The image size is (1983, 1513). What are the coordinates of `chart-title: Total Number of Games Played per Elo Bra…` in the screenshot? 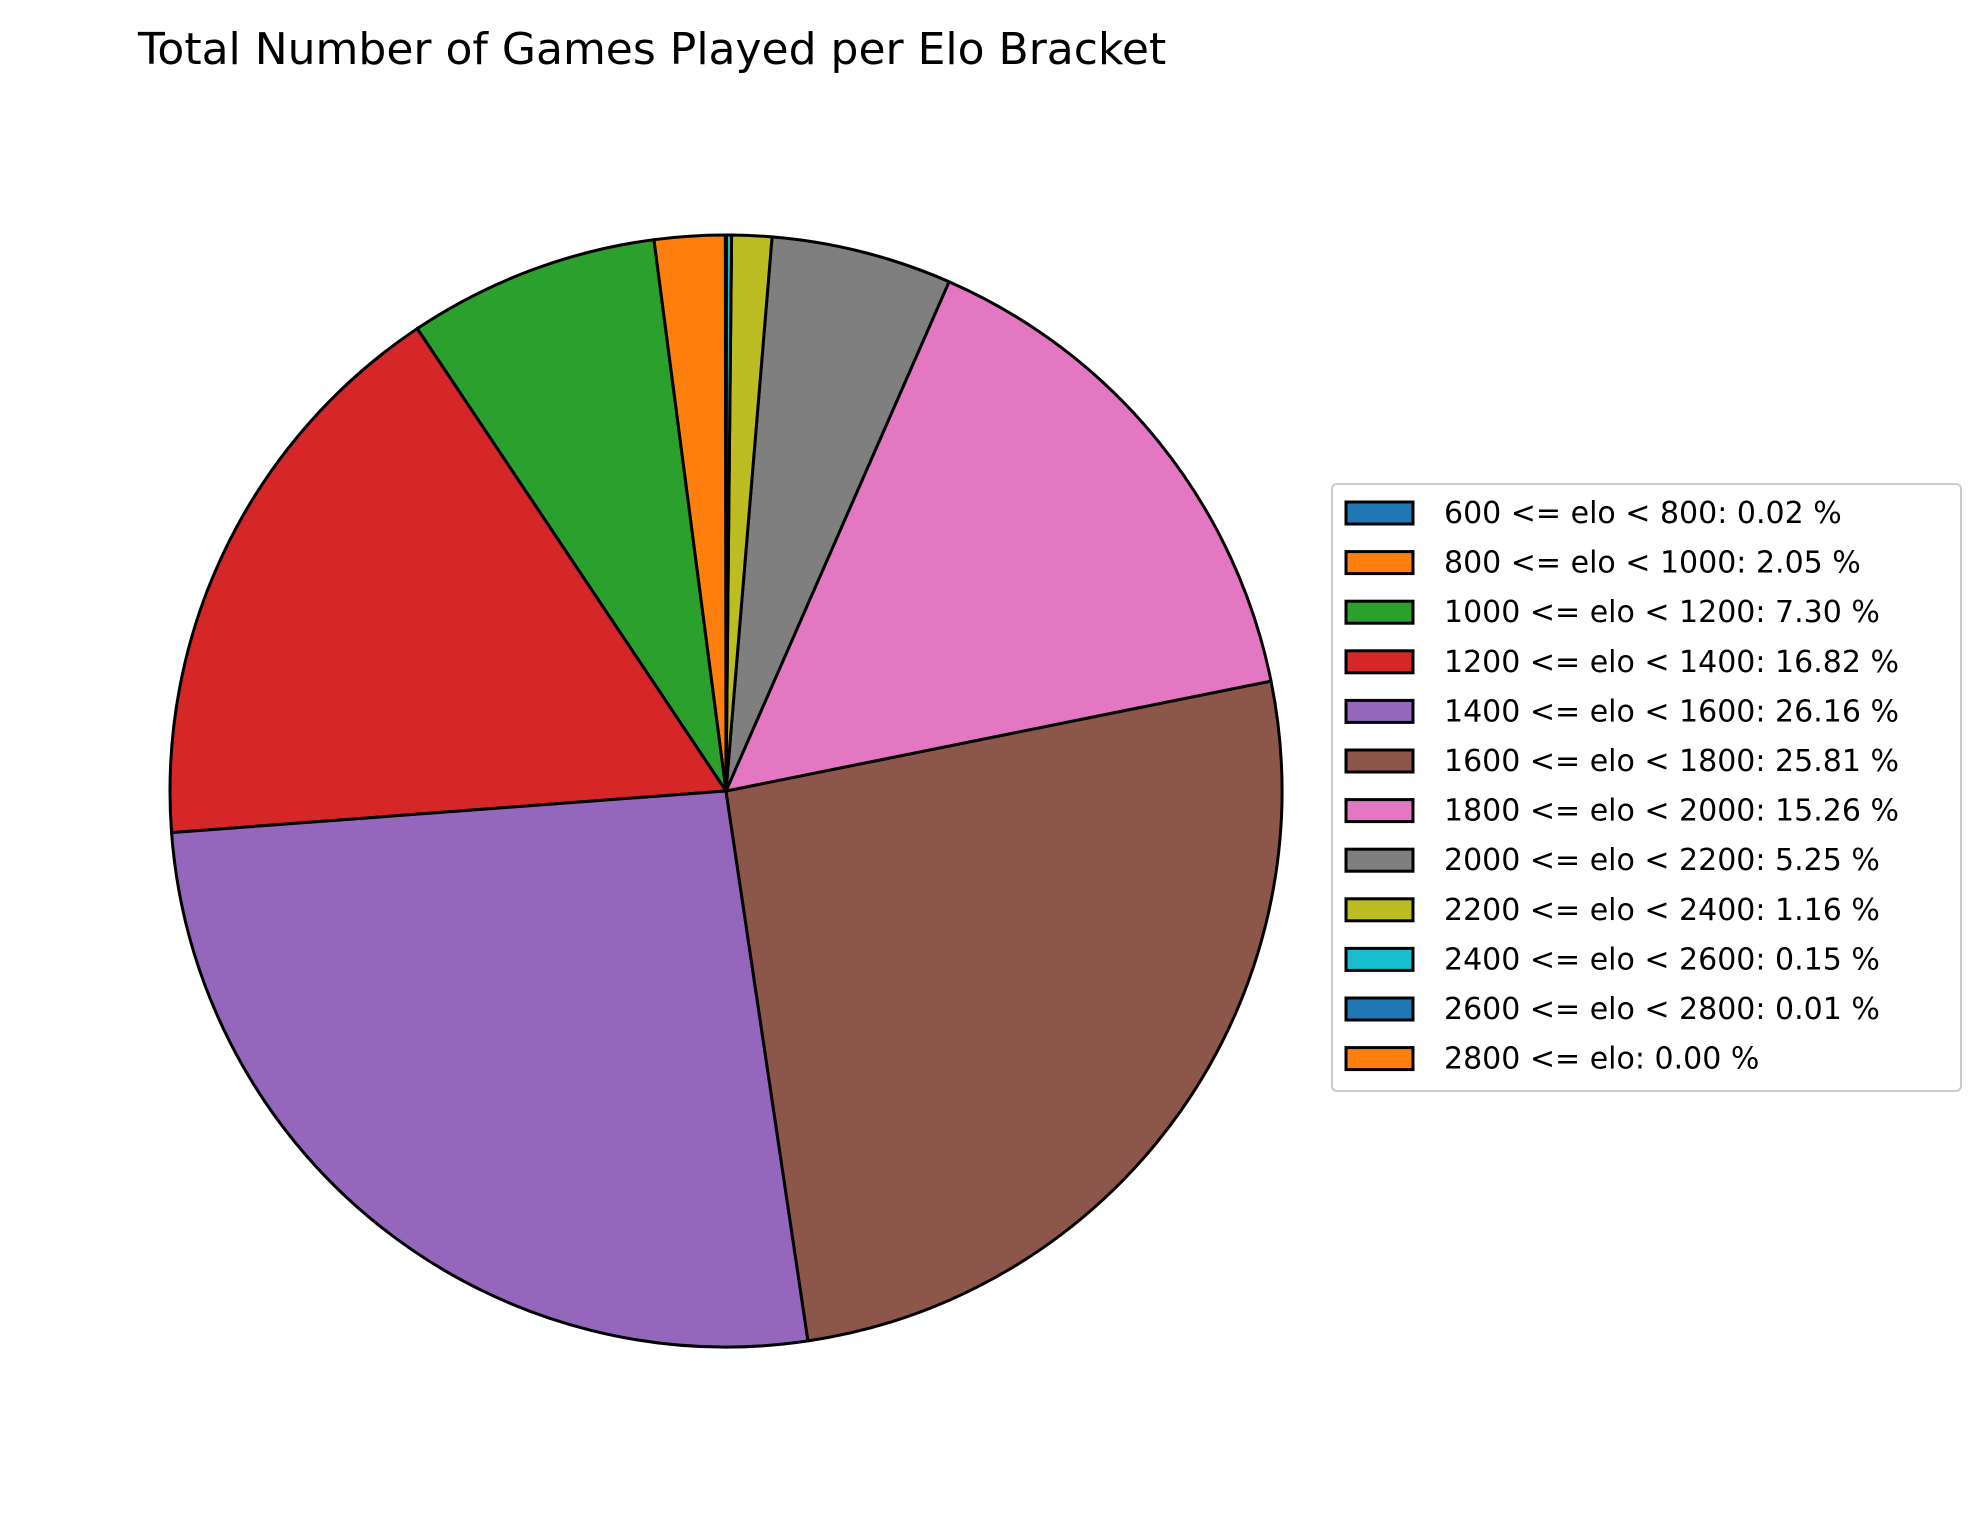 It's located at (651, 49).